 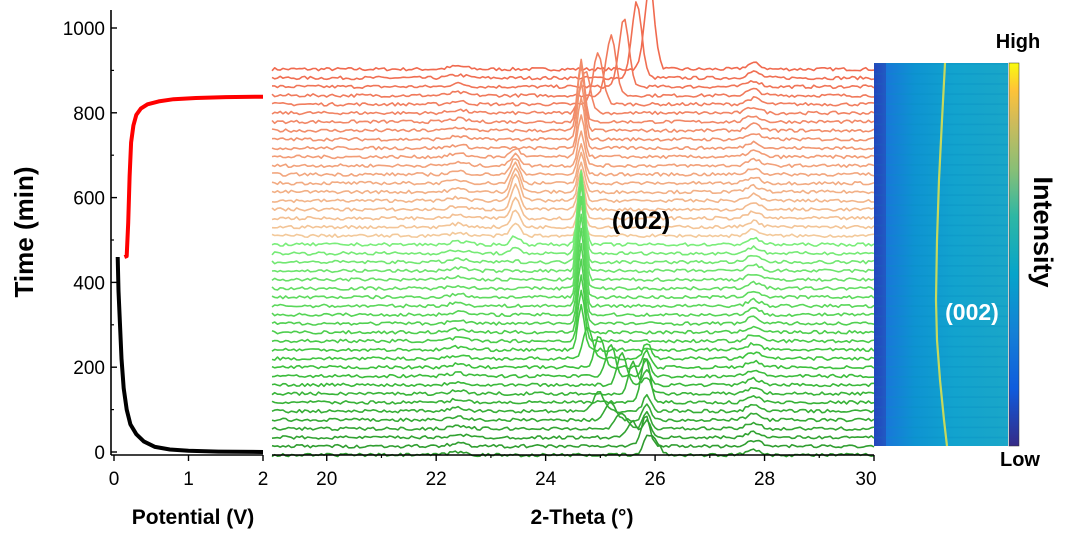 I want to click on theta-x-tick-label: 28, so click(x=764, y=479).